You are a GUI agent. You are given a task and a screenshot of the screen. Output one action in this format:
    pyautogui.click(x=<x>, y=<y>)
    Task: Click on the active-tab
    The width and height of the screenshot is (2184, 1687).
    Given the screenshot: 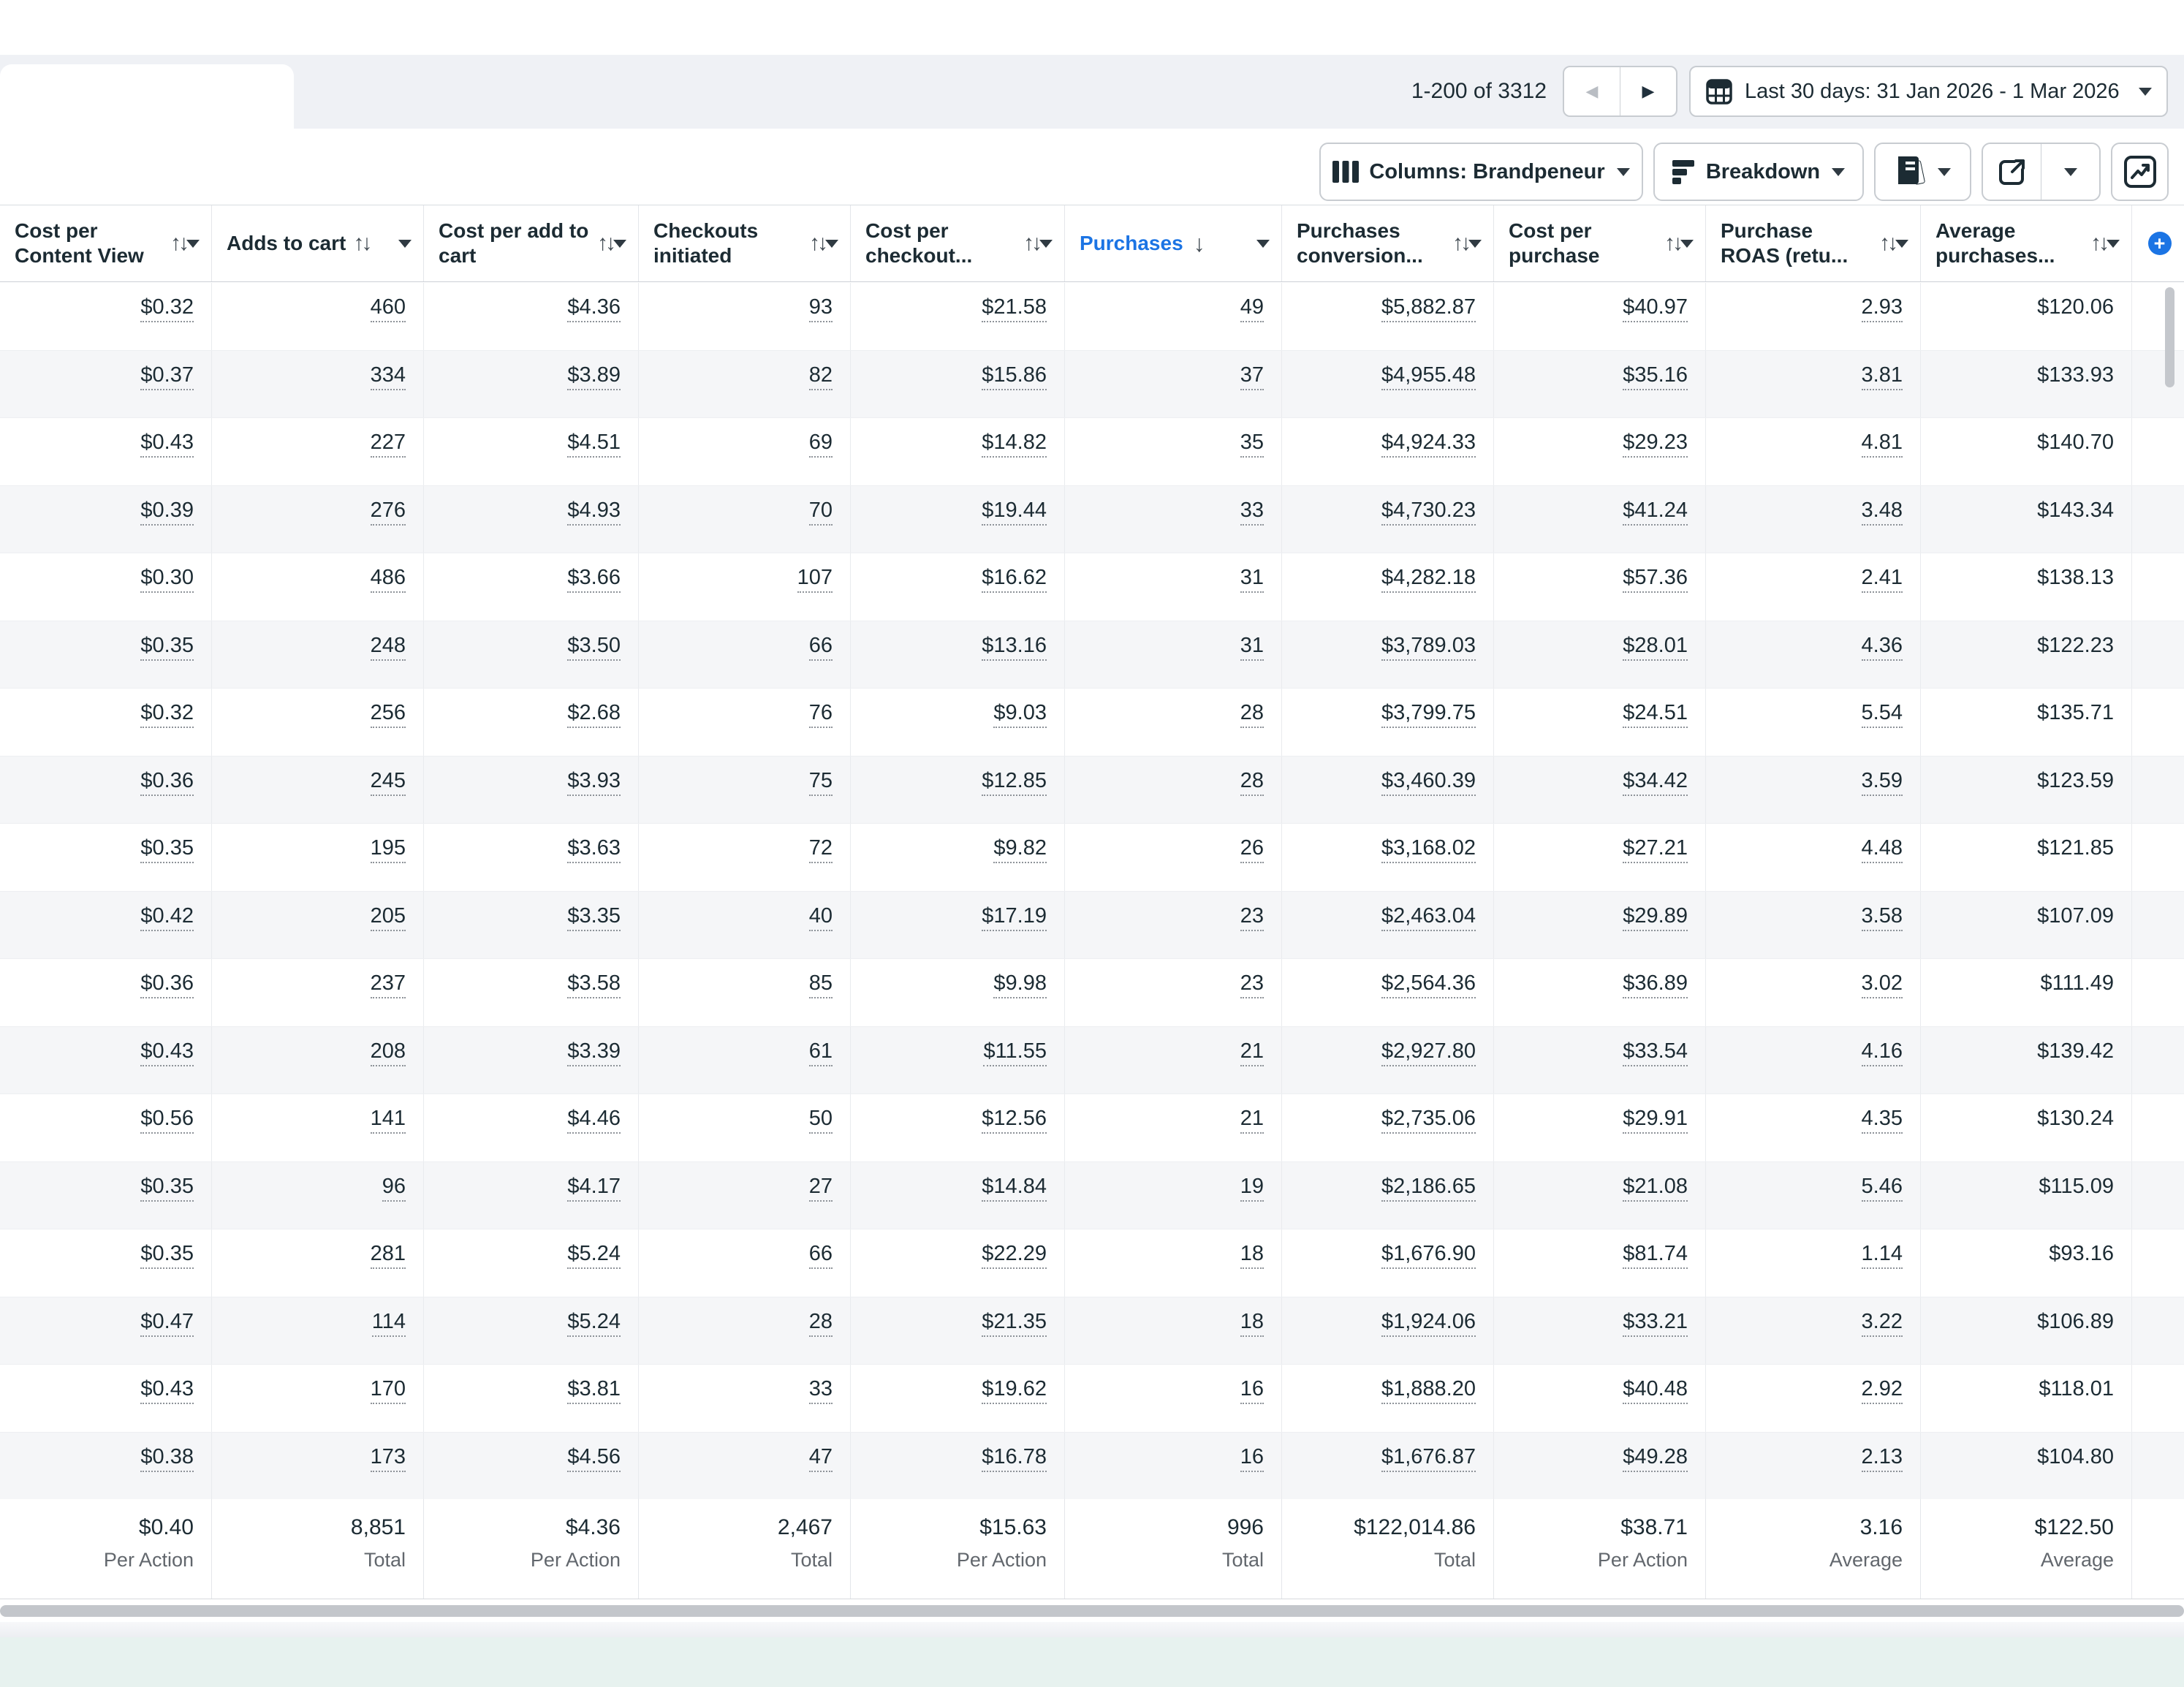 What is the action you would take?
    pyautogui.click(x=147, y=97)
    